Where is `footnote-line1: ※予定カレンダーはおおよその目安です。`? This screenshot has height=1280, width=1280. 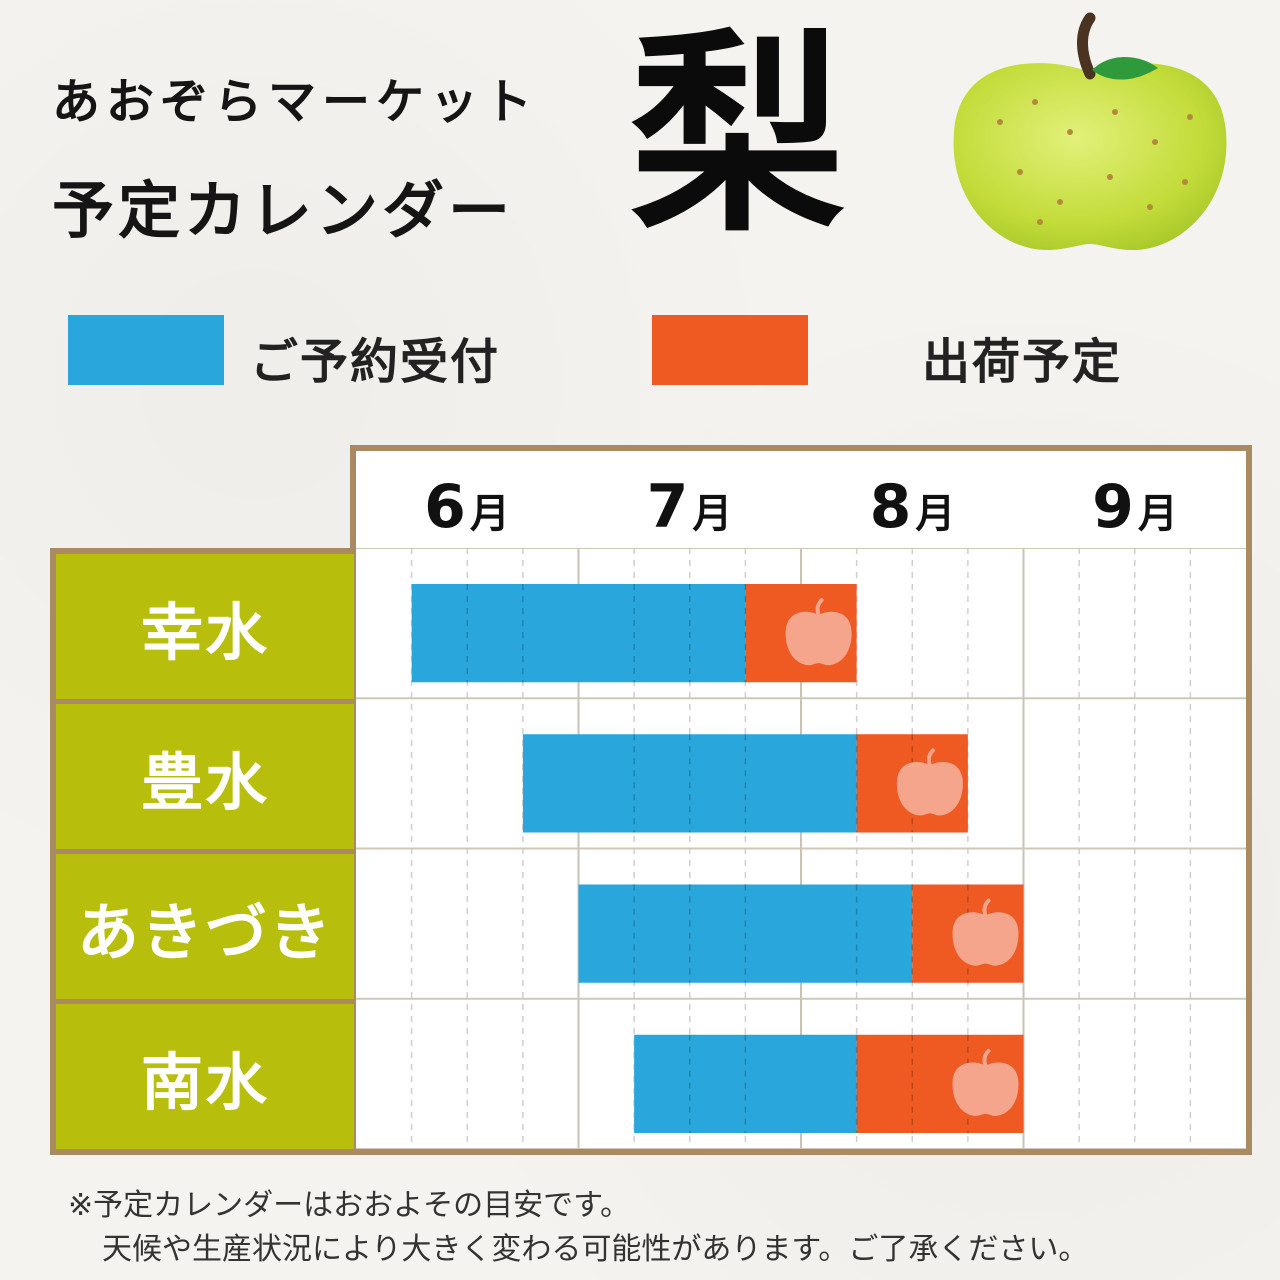
footnote-line1: ※予定カレンダーはおおよその目安です。 is located at coordinates (349, 1205).